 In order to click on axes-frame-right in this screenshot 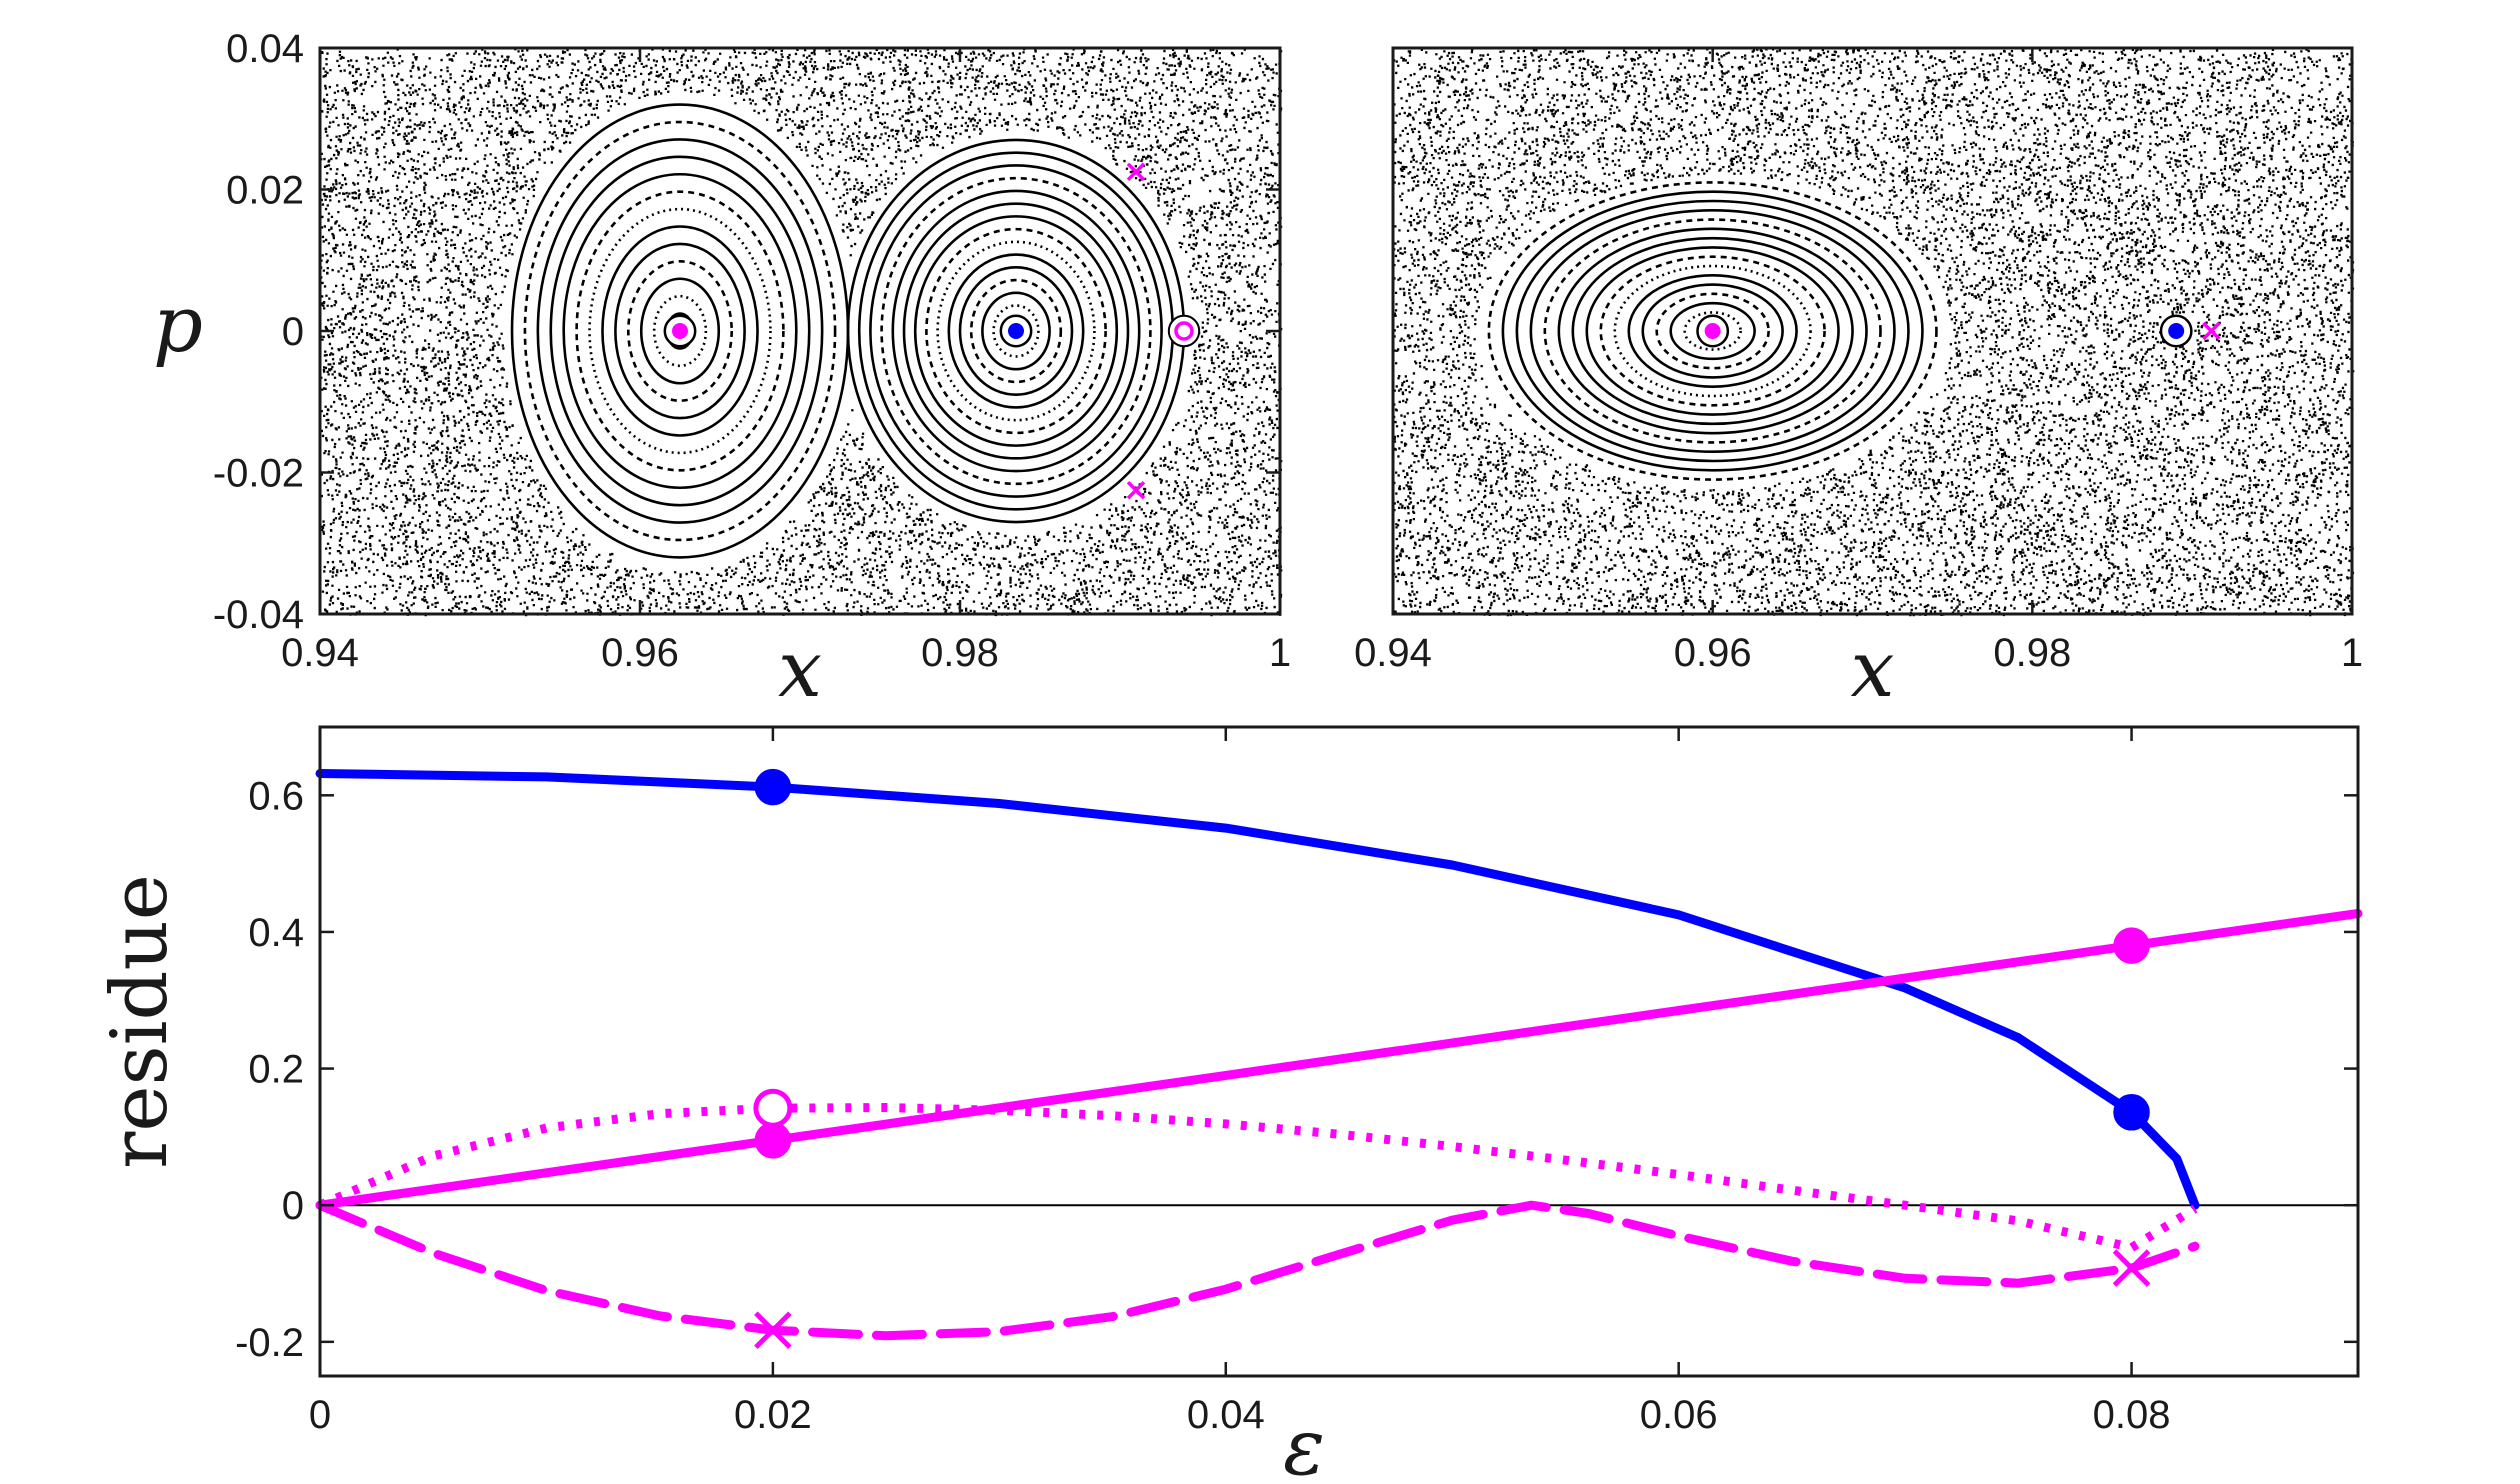, I will do `click(1872, 331)`.